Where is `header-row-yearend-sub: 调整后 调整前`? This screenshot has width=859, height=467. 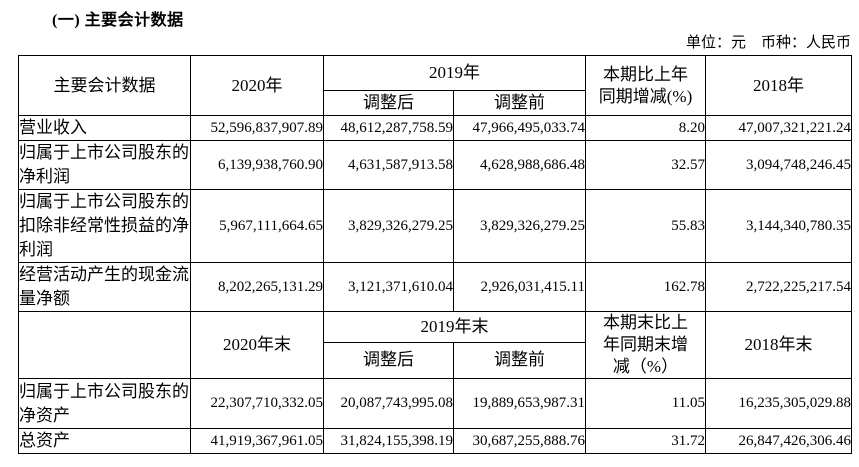
header-row-yearend-sub: 调整后 调整前 is located at coordinates (435, 360).